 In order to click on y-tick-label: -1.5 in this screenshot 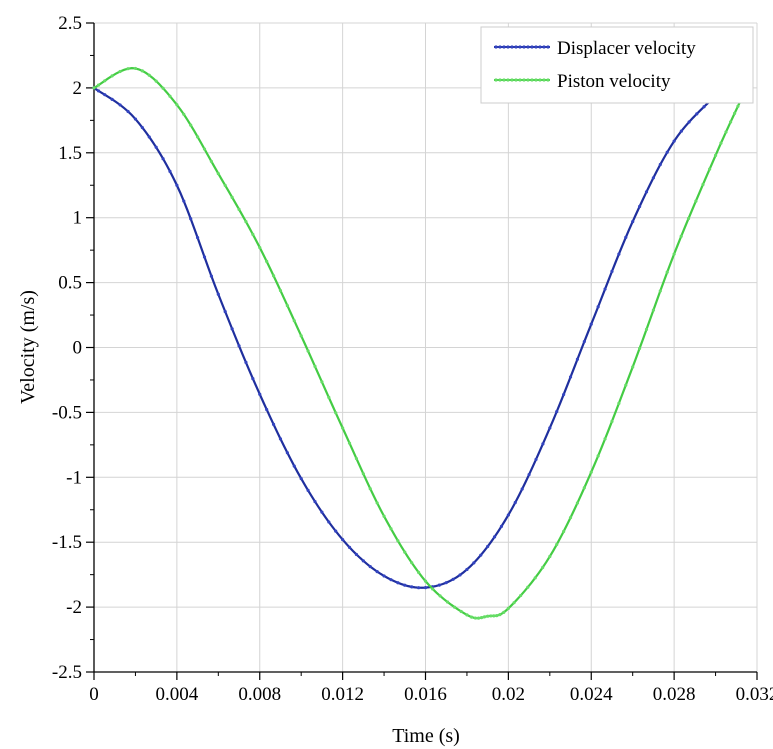, I will do `click(67, 542)`.